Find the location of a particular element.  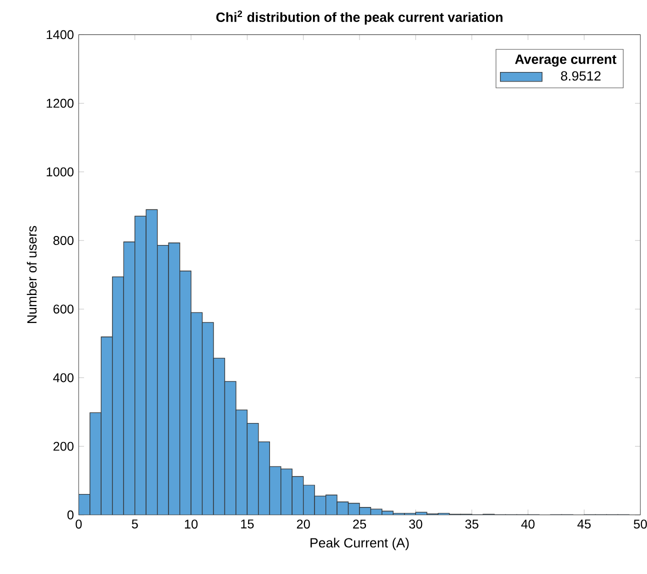

x-tick-label: 5 is located at coordinates (135, 524).